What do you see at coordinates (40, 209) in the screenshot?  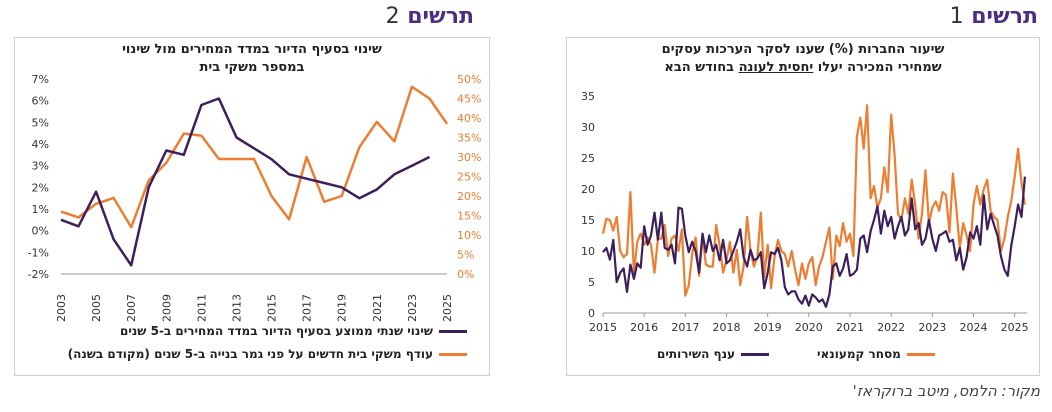 I see `left-y-tick-label: 1%` at bounding box center [40, 209].